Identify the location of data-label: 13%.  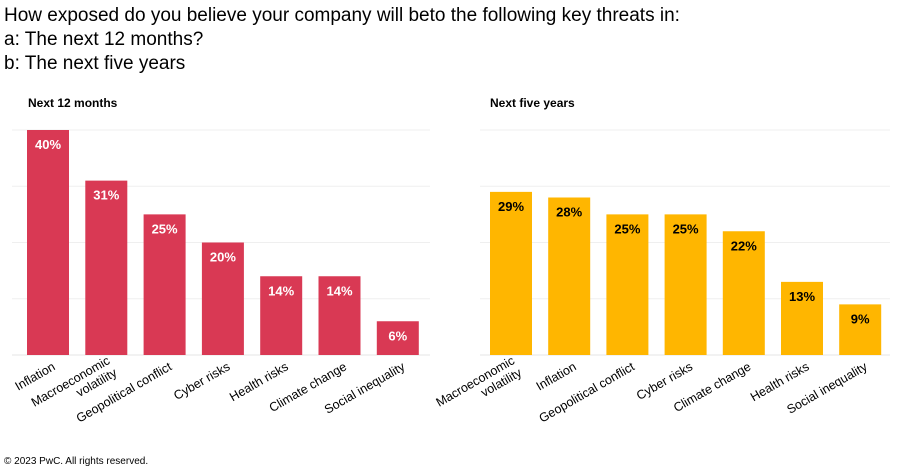
(802, 296).